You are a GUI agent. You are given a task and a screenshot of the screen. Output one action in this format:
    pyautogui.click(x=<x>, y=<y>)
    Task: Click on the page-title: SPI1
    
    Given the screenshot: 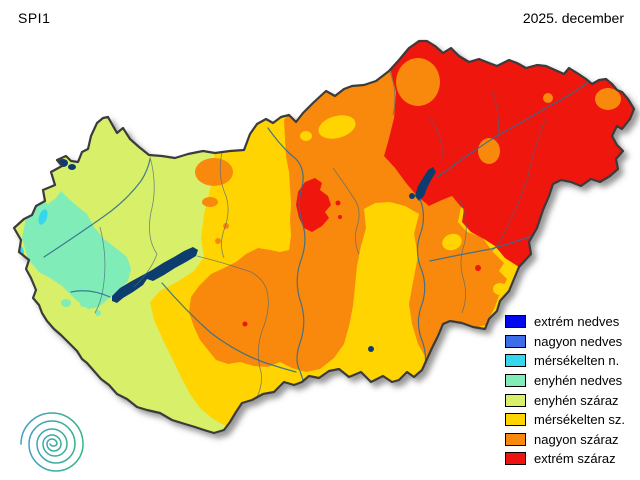 What is the action you would take?
    pyautogui.click(x=34, y=18)
    